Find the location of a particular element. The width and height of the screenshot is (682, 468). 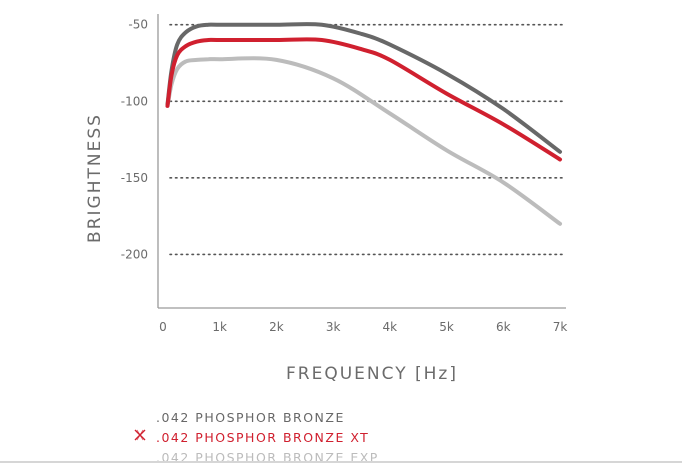

y-tick-label: -200 is located at coordinates (134, 254).